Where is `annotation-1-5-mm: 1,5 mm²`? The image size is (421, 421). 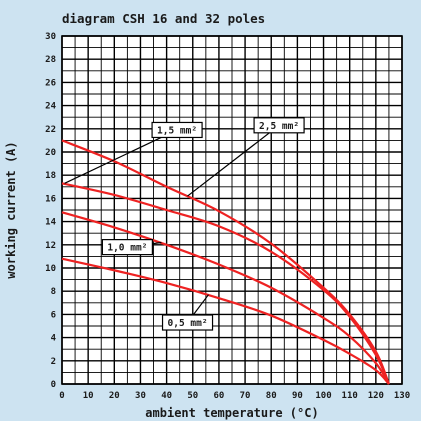
annotation-1-5-mm: 1,5 mm² is located at coordinates (133, 152).